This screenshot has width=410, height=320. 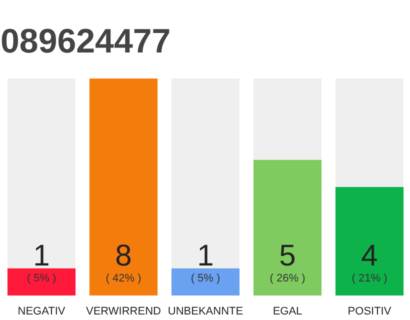 I want to click on chart-title: 089624477, so click(x=85, y=41).